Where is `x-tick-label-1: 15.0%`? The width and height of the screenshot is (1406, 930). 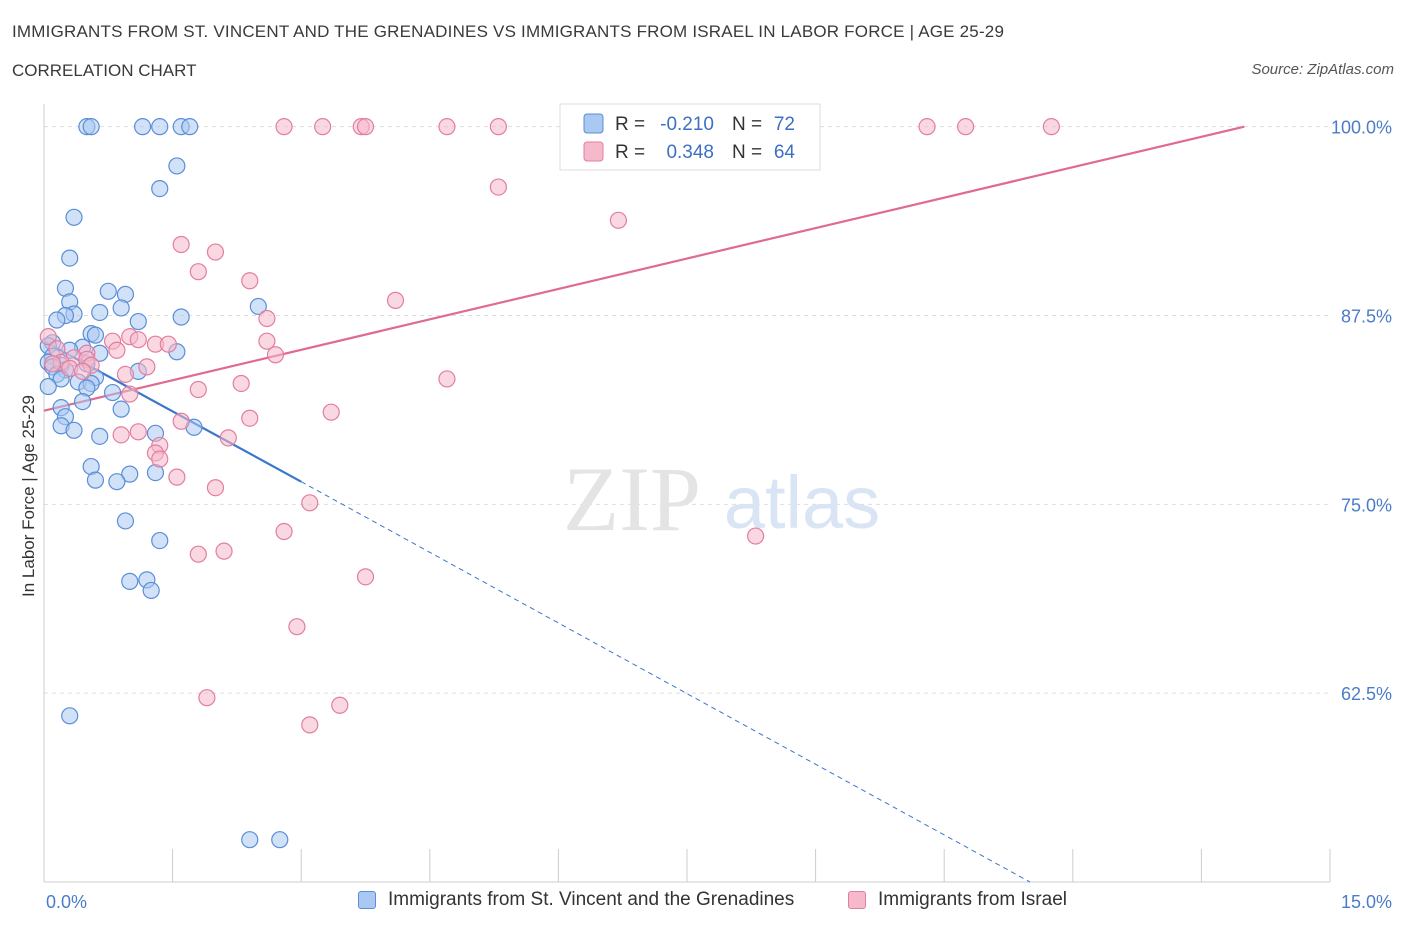
x-tick-label-1: 15.0% is located at coordinates (1366, 902).